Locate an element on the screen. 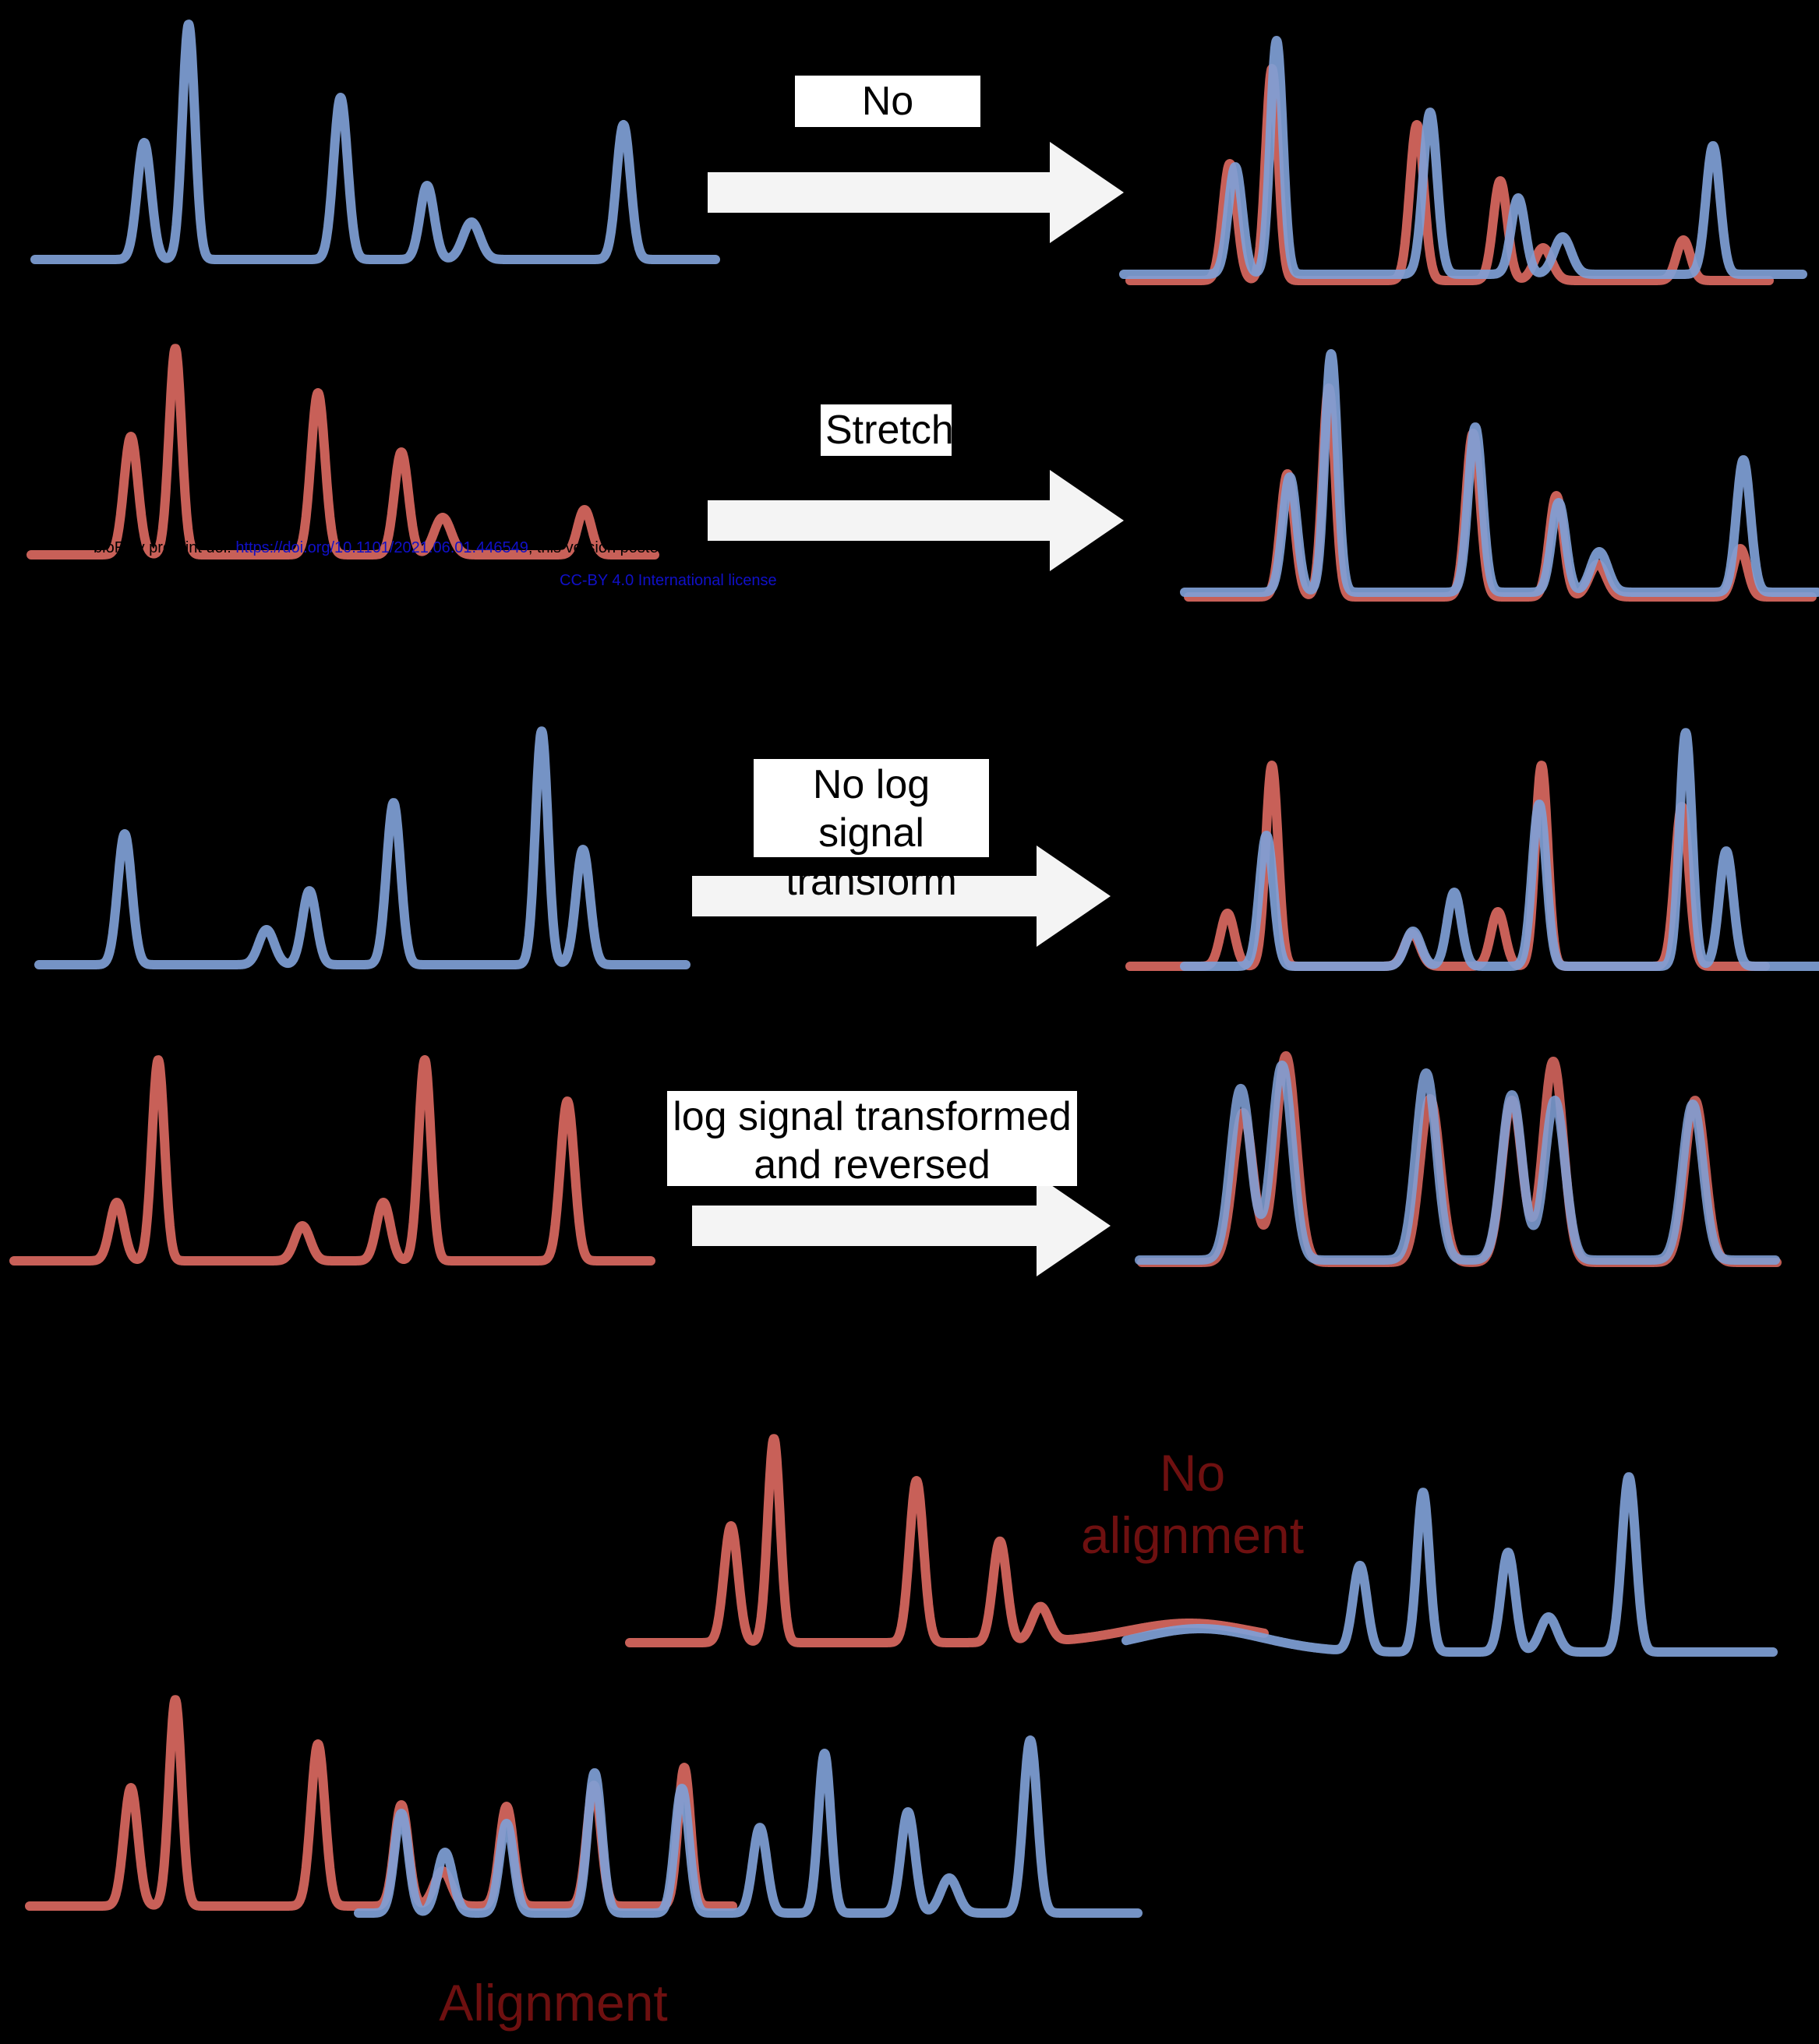 The width and height of the screenshot is (1819, 2044). red-trace-left is located at coordinates (342, 452).